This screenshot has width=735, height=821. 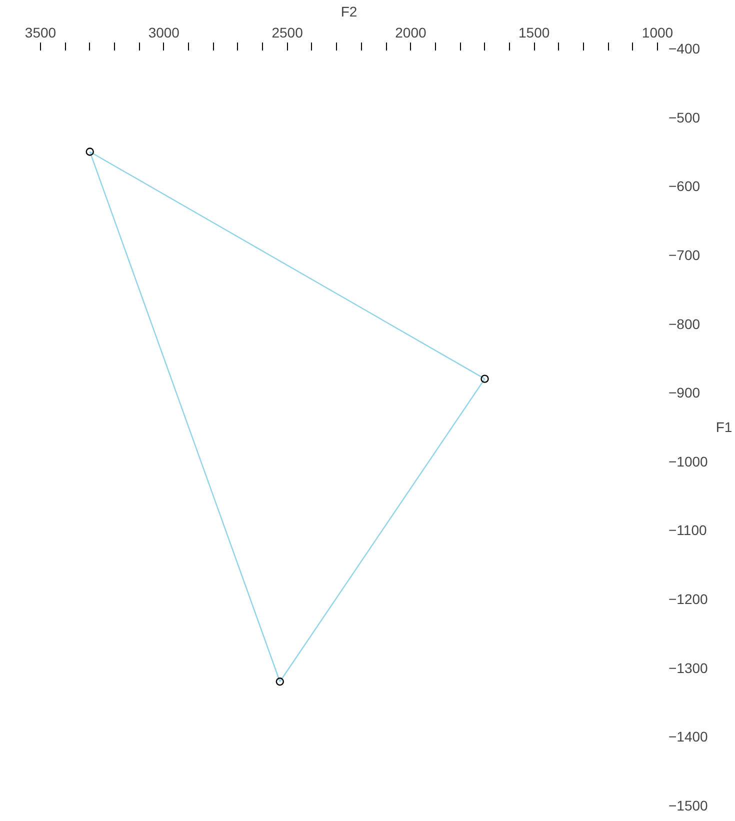 I want to click on x-tick-label: 1000, so click(x=658, y=32).